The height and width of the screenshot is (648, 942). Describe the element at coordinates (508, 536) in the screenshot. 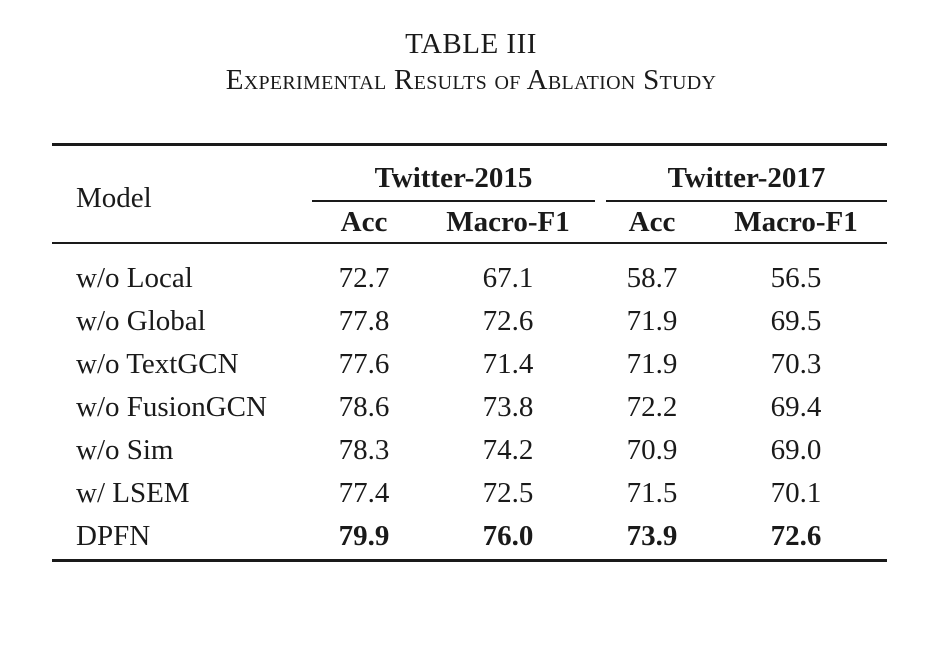

I see `row-value: 76.0` at that location.